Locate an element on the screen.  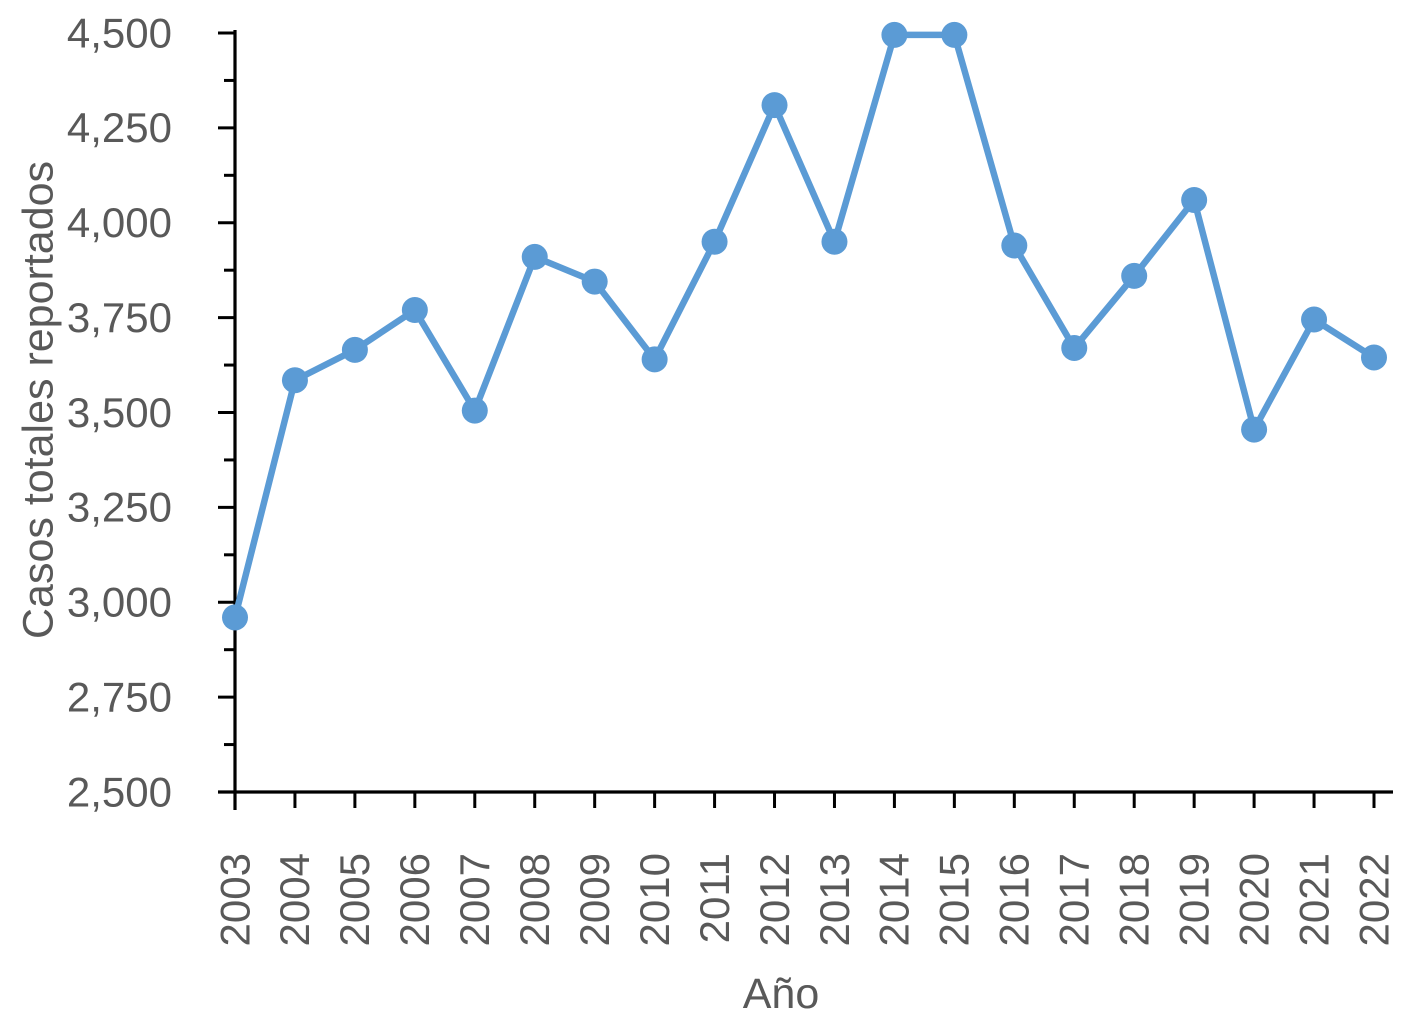
x-tick-label: 2017 is located at coordinates (1074, 899).